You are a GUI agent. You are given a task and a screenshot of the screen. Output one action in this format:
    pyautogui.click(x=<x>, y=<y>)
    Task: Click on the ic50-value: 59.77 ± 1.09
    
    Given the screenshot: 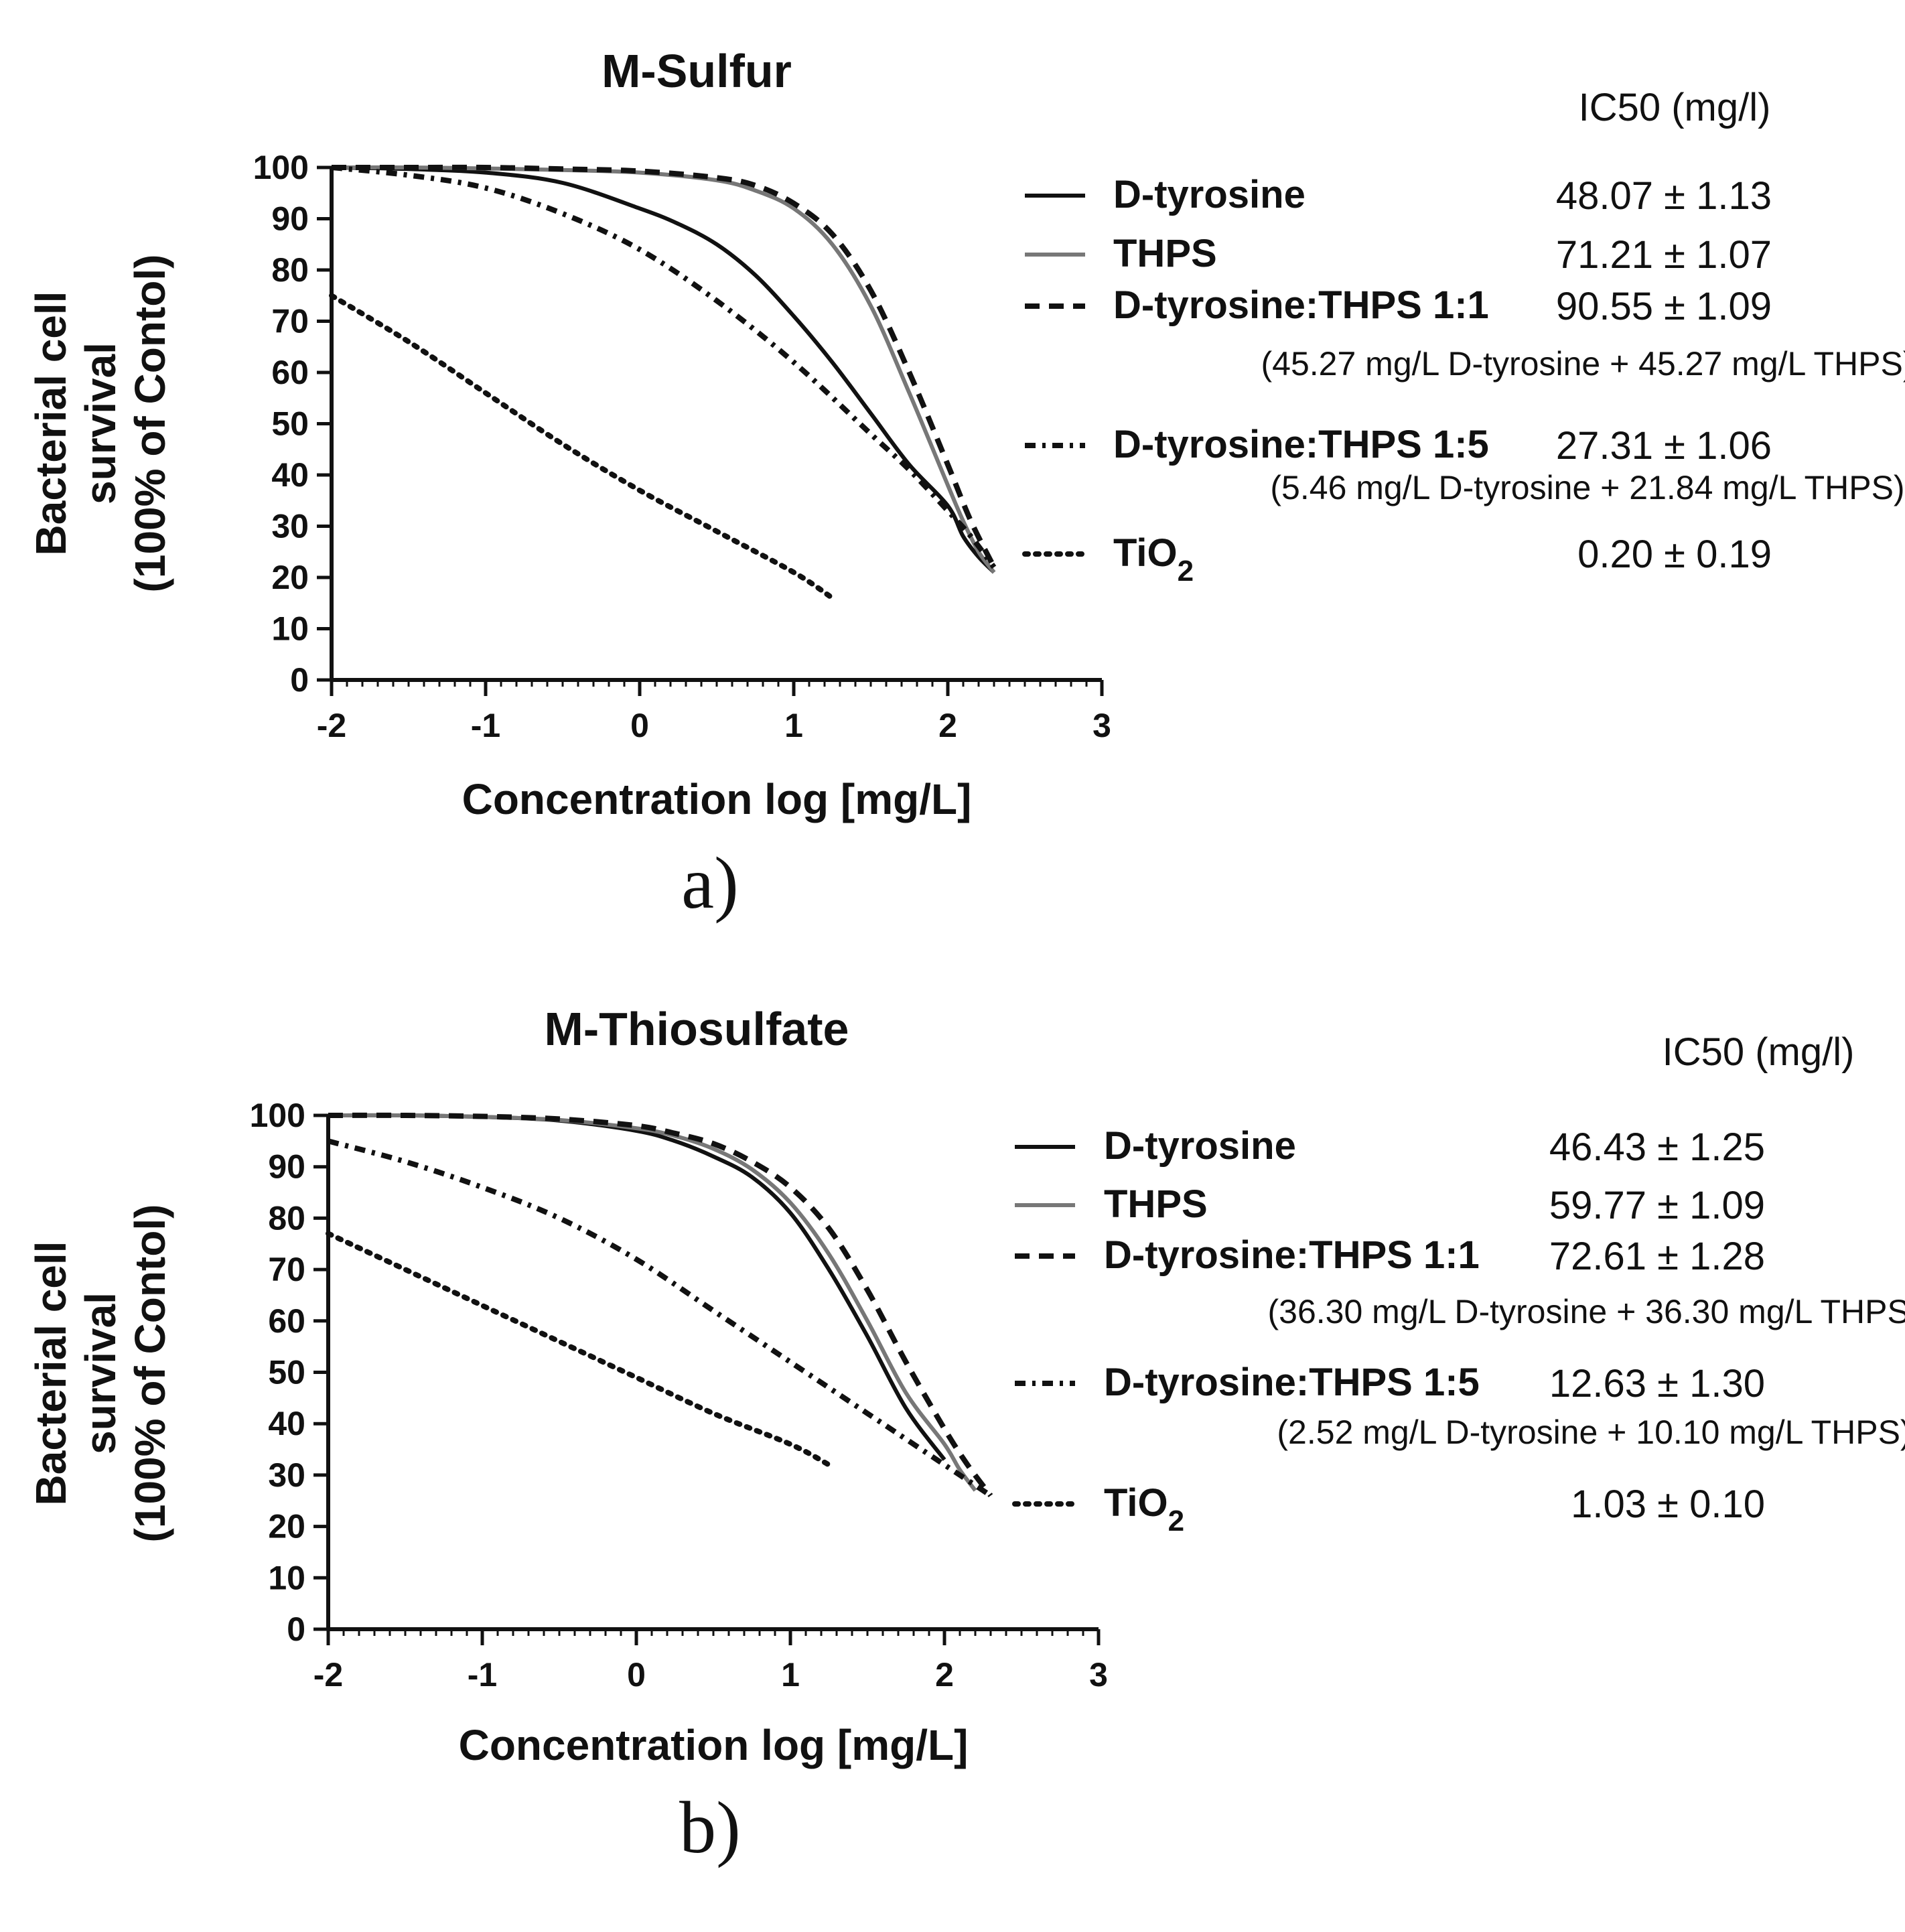 What is the action you would take?
    pyautogui.click(x=1657, y=1205)
    